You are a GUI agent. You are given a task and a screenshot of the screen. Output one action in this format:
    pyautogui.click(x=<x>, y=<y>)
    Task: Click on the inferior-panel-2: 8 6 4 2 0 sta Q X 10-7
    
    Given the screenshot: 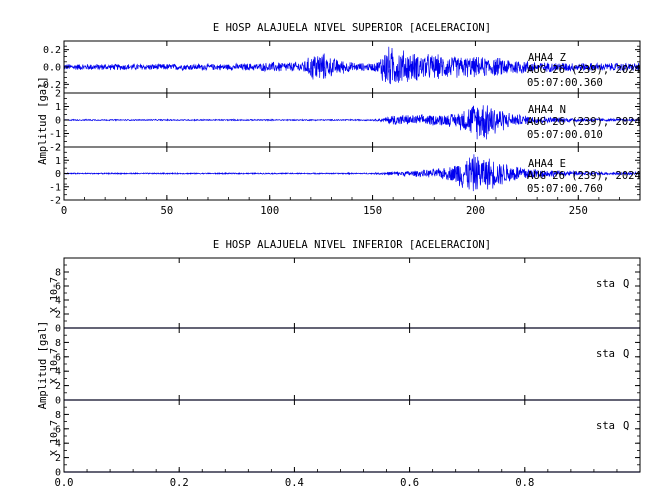 What is the action you would take?
    pyautogui.click(x=345, y=367)
    